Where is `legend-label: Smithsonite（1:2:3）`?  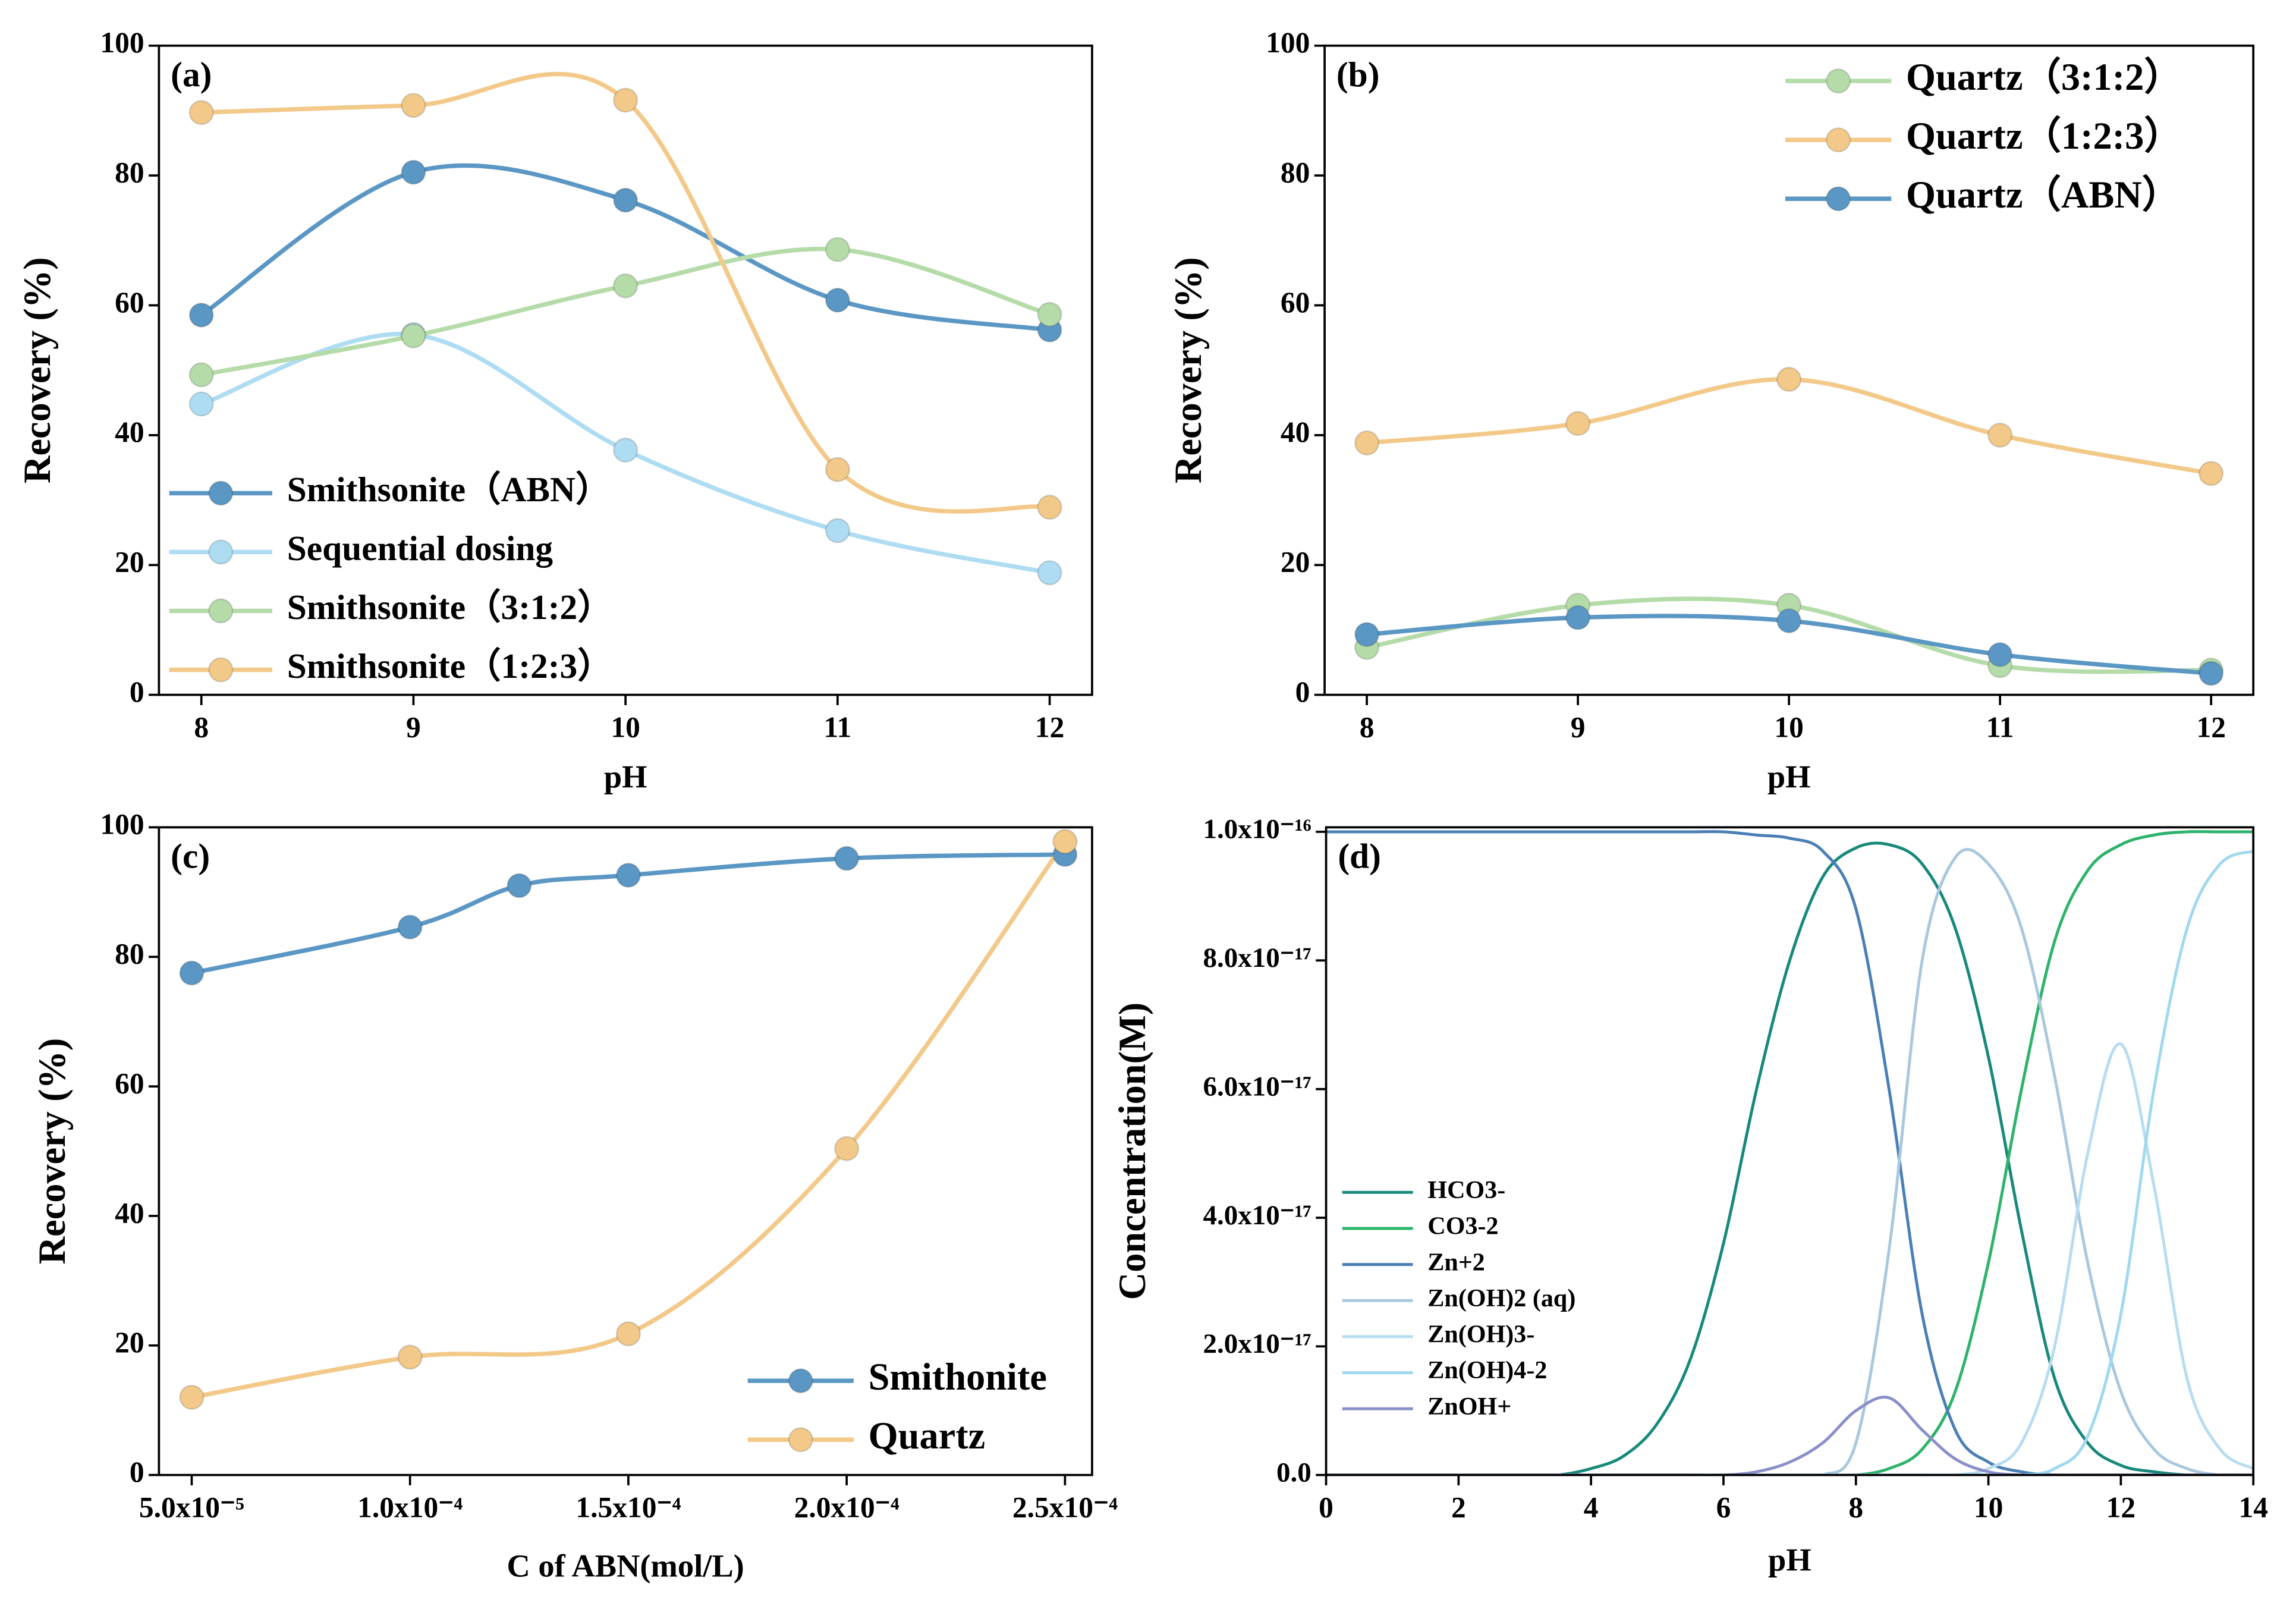 legend-label: Smithsonite（1:2:3） is located at coordinates (450, 666).